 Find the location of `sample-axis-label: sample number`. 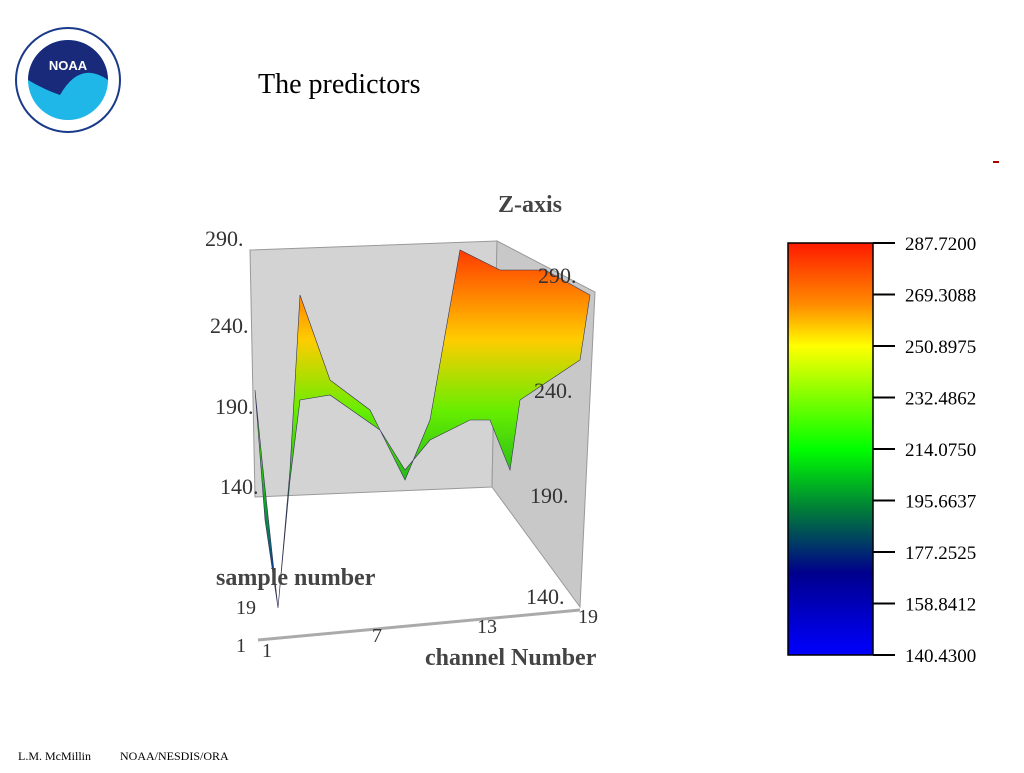

sample-axis-label: sample number is located at coordinates (296, 578).